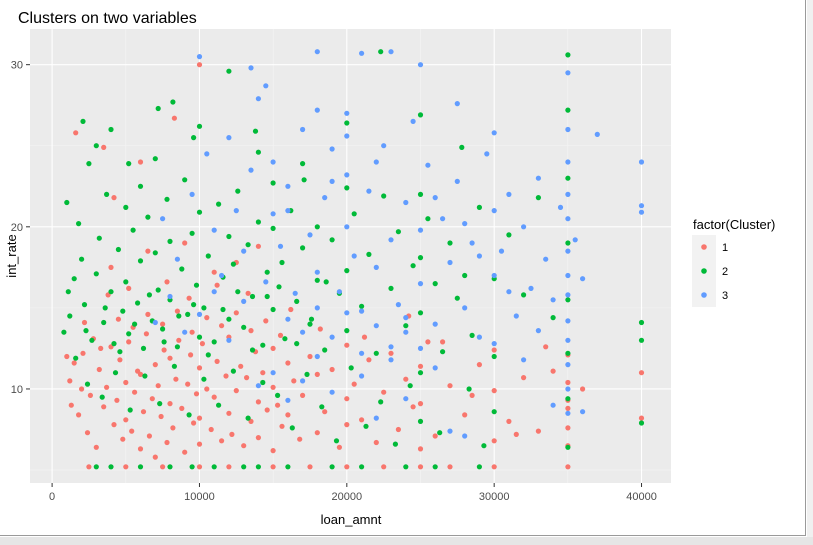 Image resolution: width=813 pixels, height=545 pixels. What do you see at coordinates (641, 497) in the screenshot?
I see `x-tick-label: 40000` at bounding box center [641, 497].